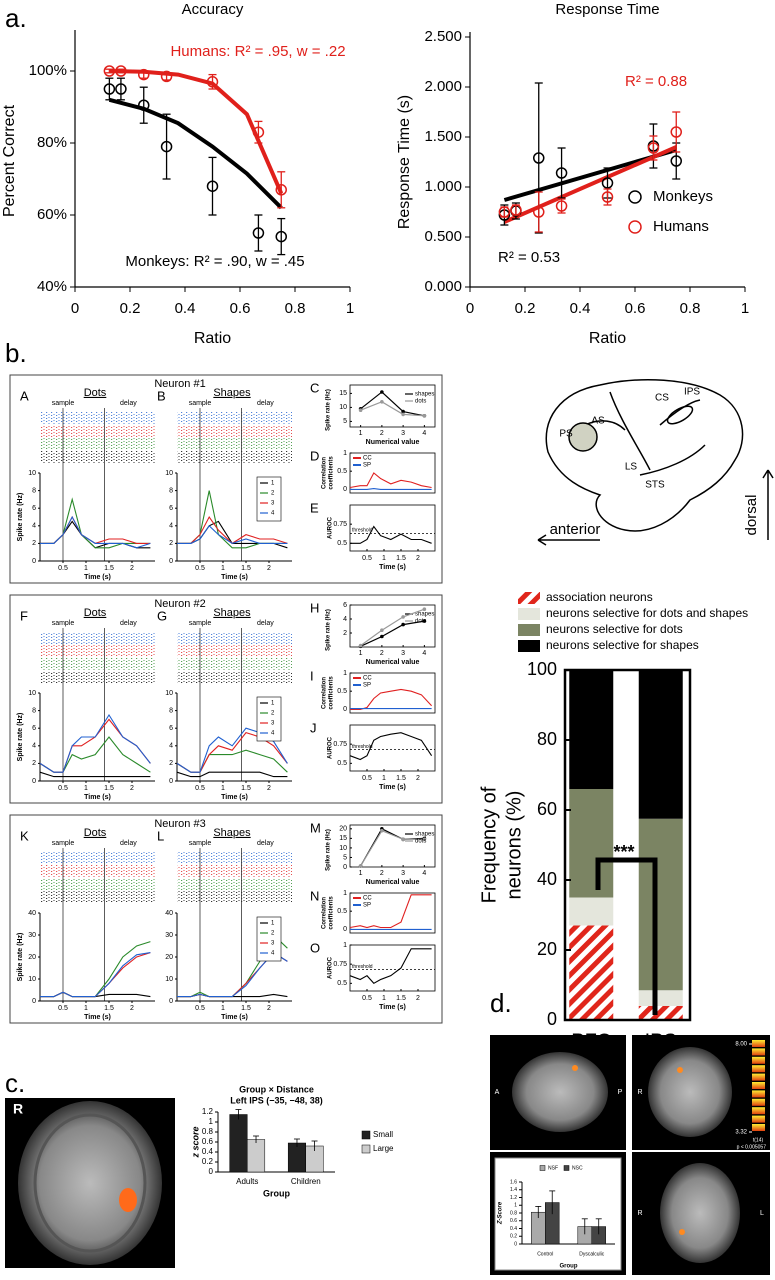 The width and height of the screenshot is (775, 1280). Describe the element at coordinates (644, 455) in the screenshot. I see `brain-outline` at that location.